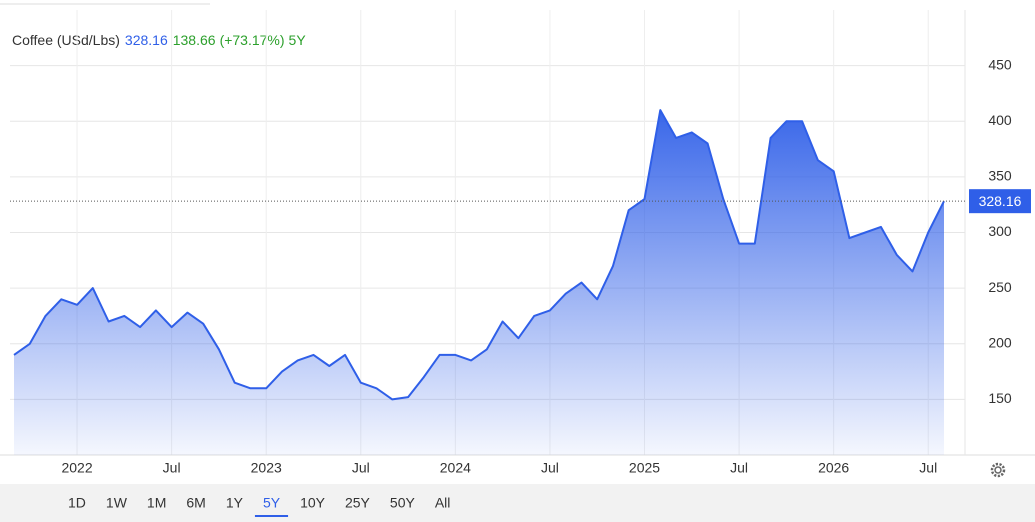 This screenshot has height=522, width=1035. What do you see at coordinates (117, 503) in the screenshot?
I see `range-button: 1W` at bounding box center [117, 503].